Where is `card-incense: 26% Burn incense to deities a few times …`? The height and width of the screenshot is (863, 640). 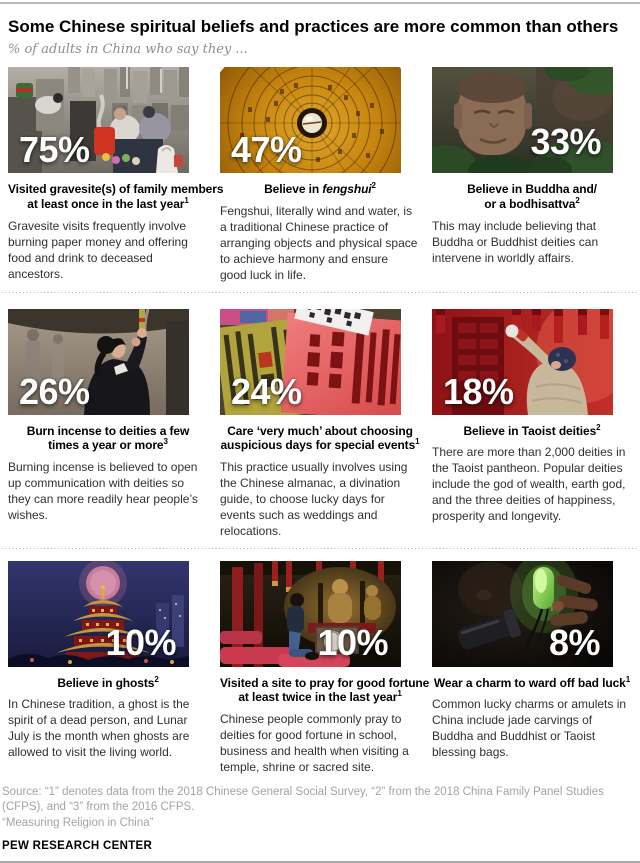 card-incense: 26% Burn incense to deities a few times … is located at coordinates (108, 424).